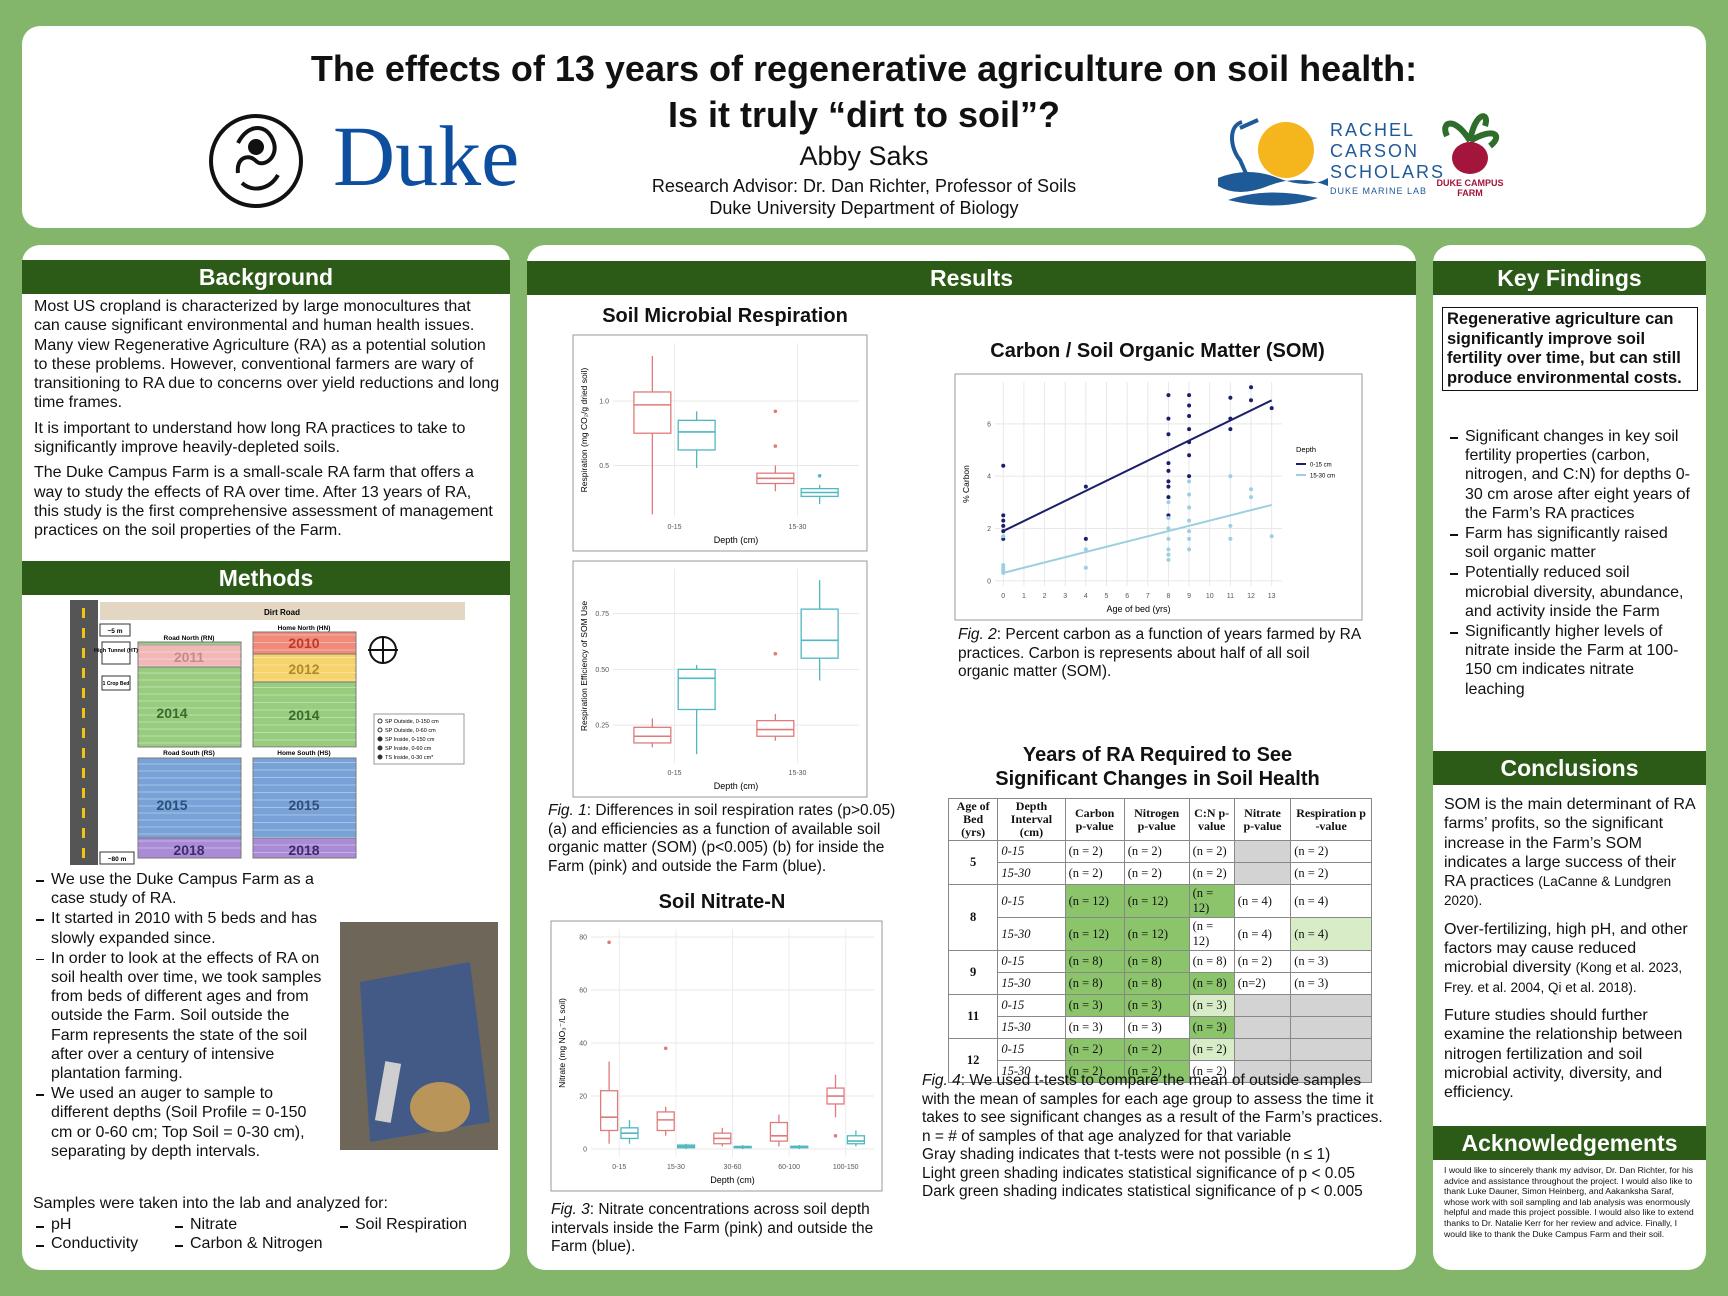 The image size is (1728, 1296). I want to click on depth-cell: 0-15, so click(1031, 851).